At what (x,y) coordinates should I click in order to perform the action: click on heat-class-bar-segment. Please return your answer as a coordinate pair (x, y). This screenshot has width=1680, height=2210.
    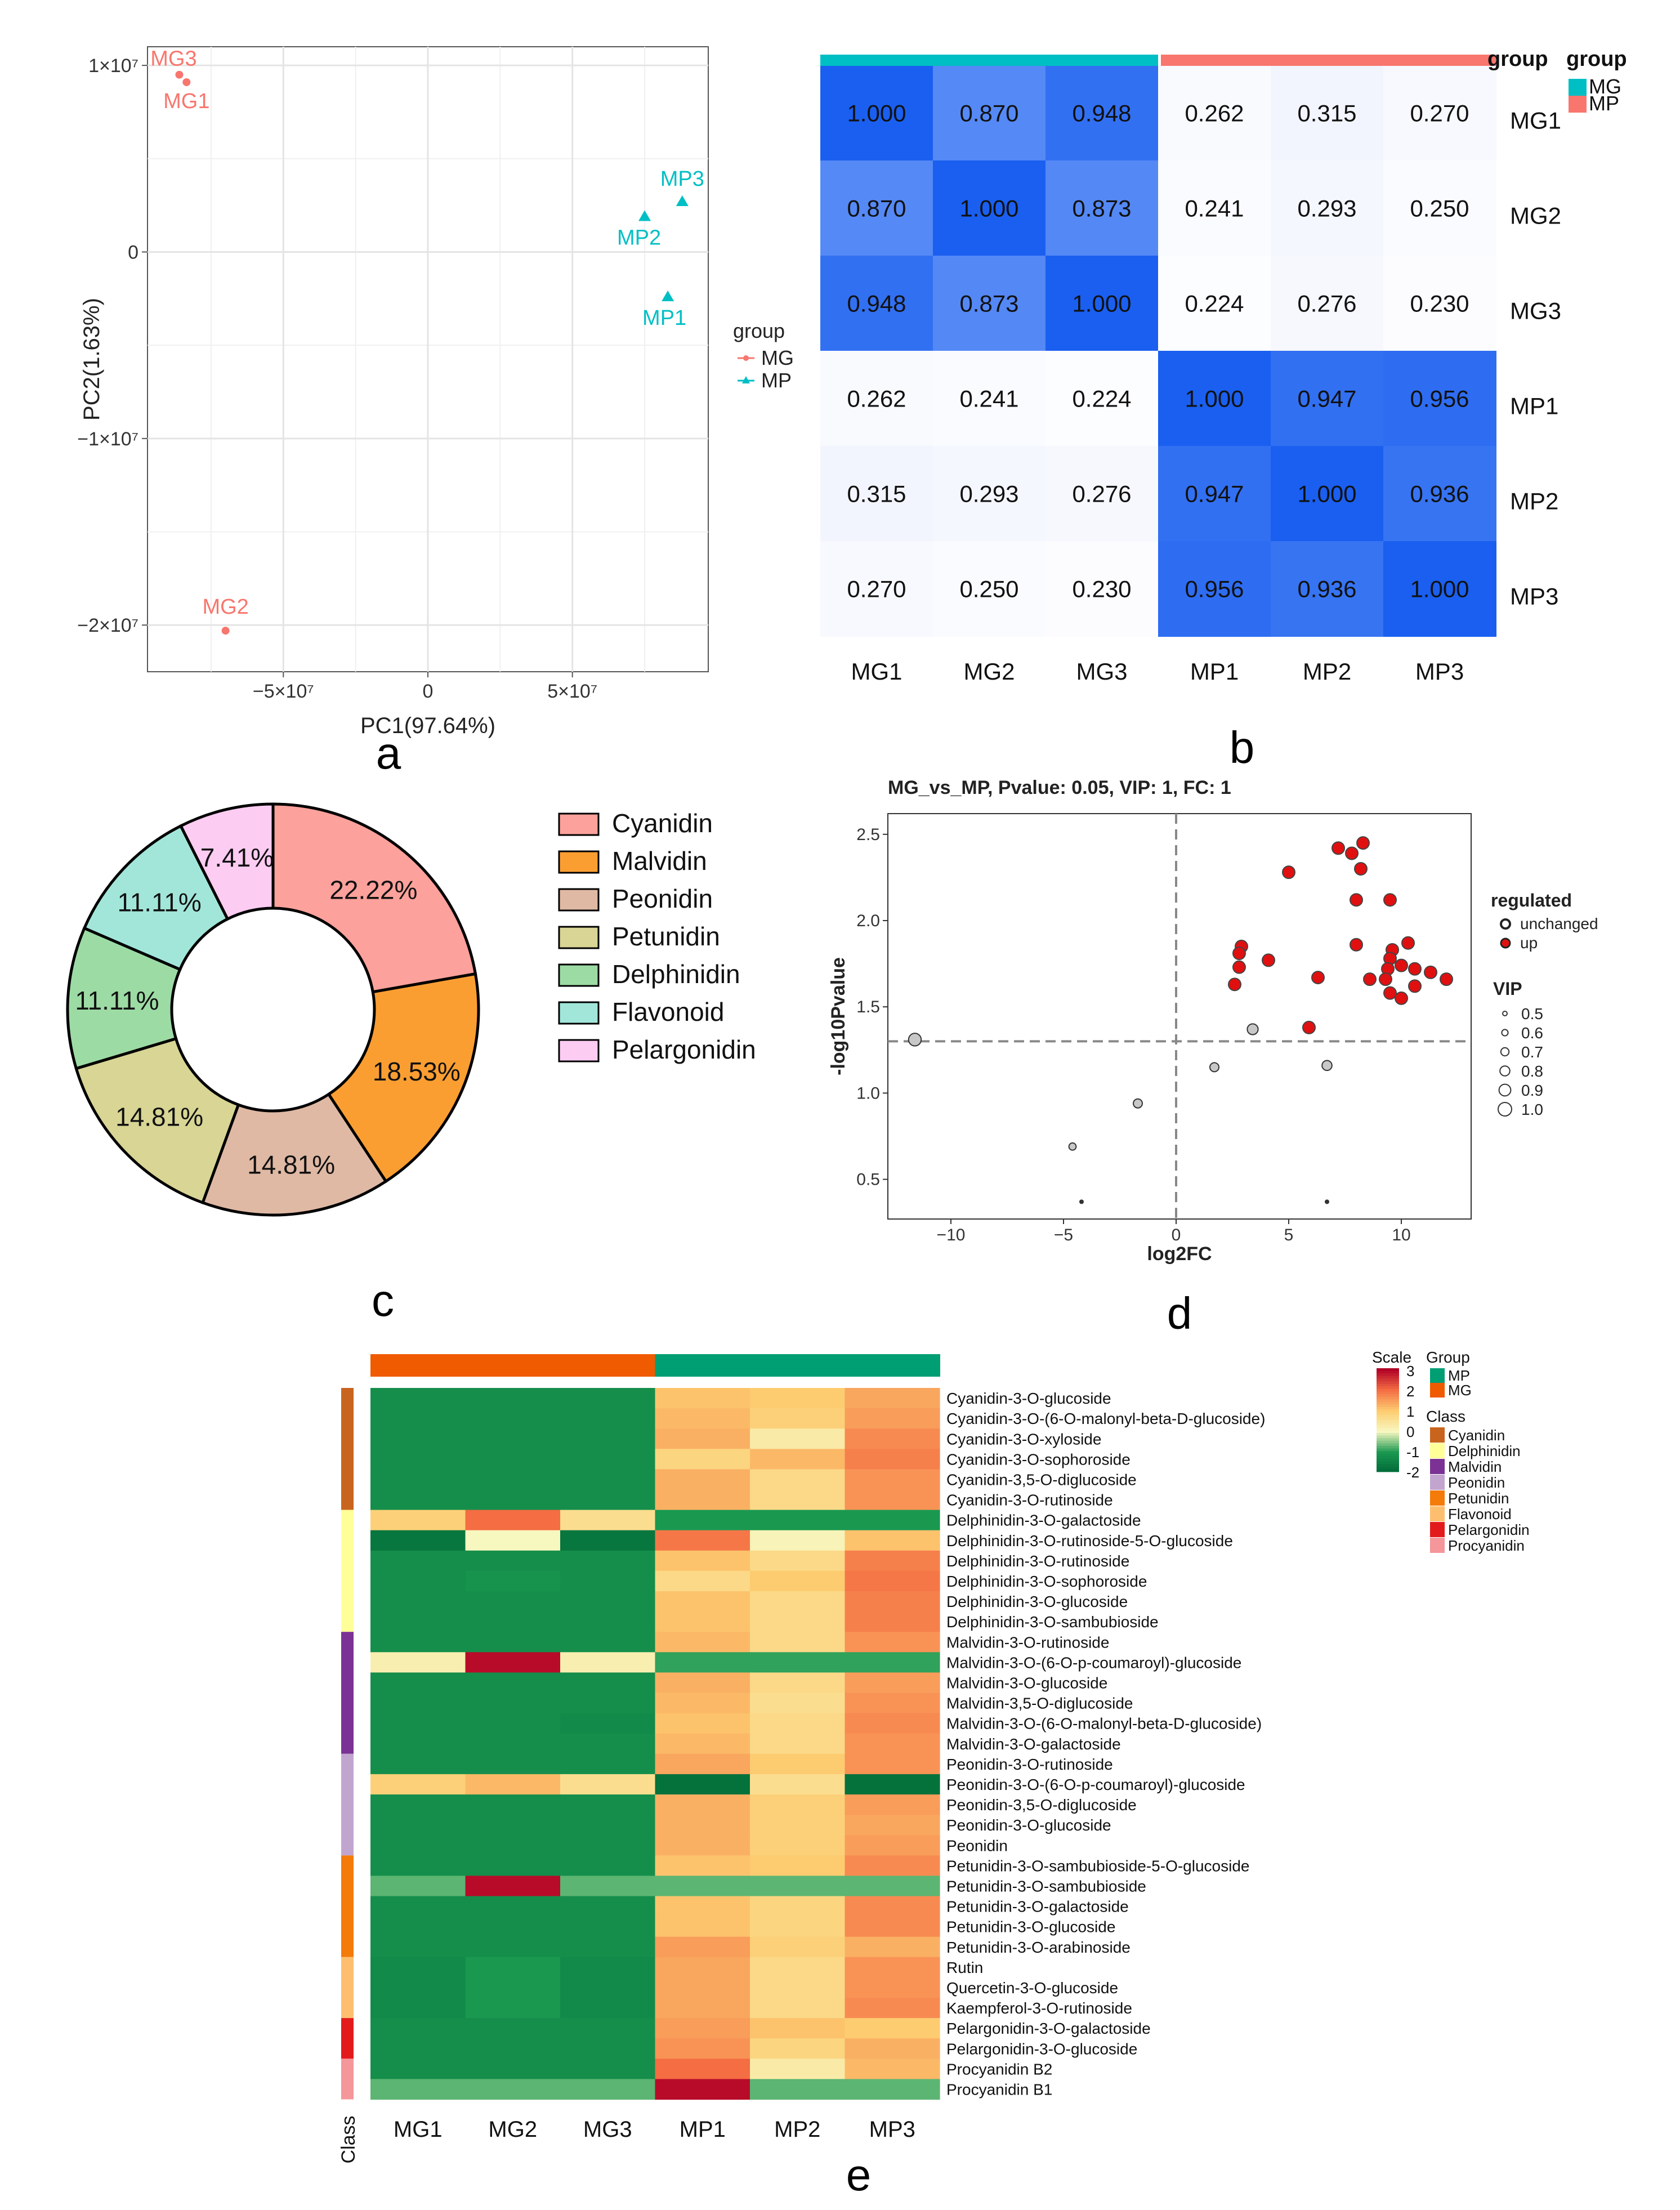
    Looking at the image, I should click on (348, 1804).